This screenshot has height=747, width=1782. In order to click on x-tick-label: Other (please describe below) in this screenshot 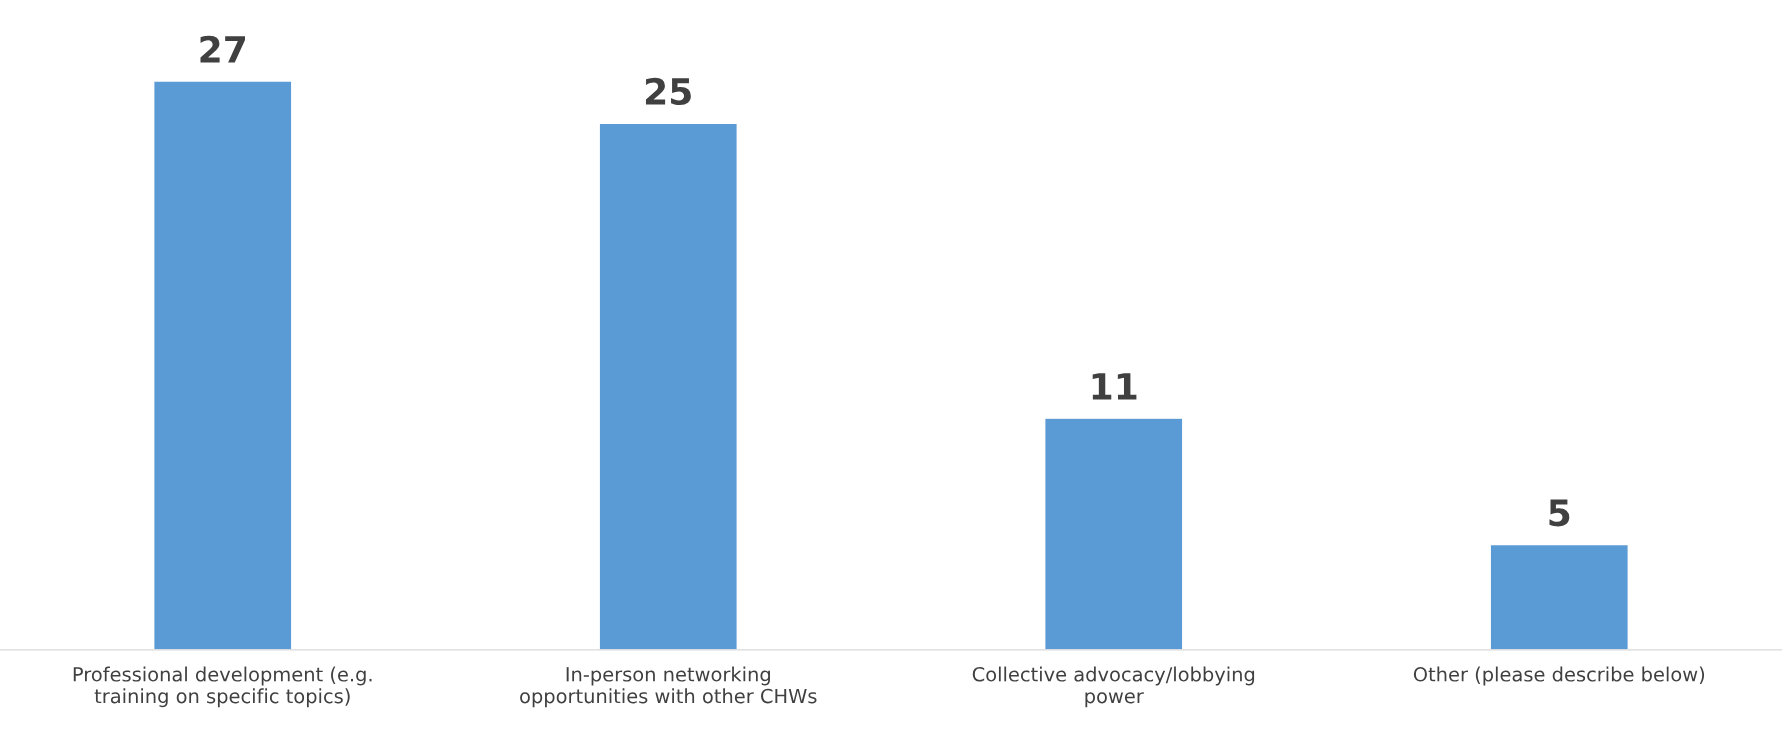, I will do `click(1559, 676)`.